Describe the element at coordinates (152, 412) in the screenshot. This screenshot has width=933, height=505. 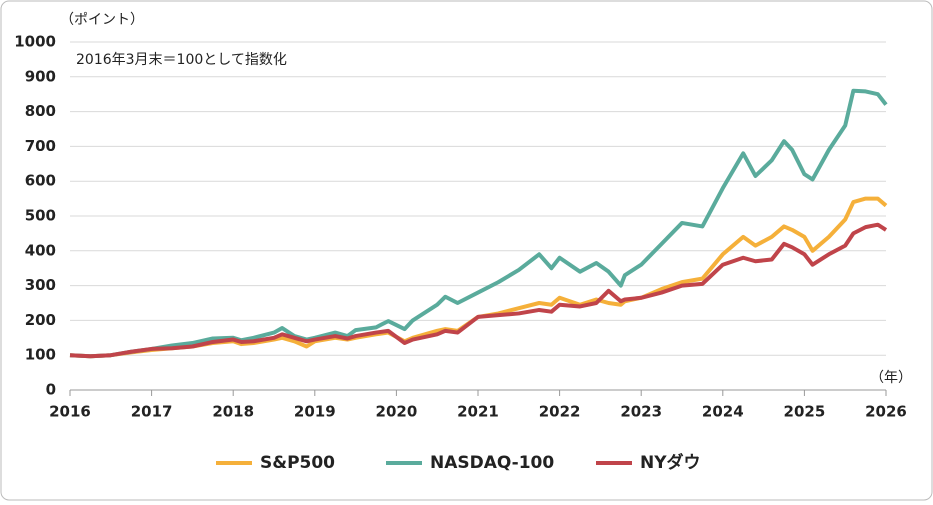
I see `x-tick-label: 2017` at that location.